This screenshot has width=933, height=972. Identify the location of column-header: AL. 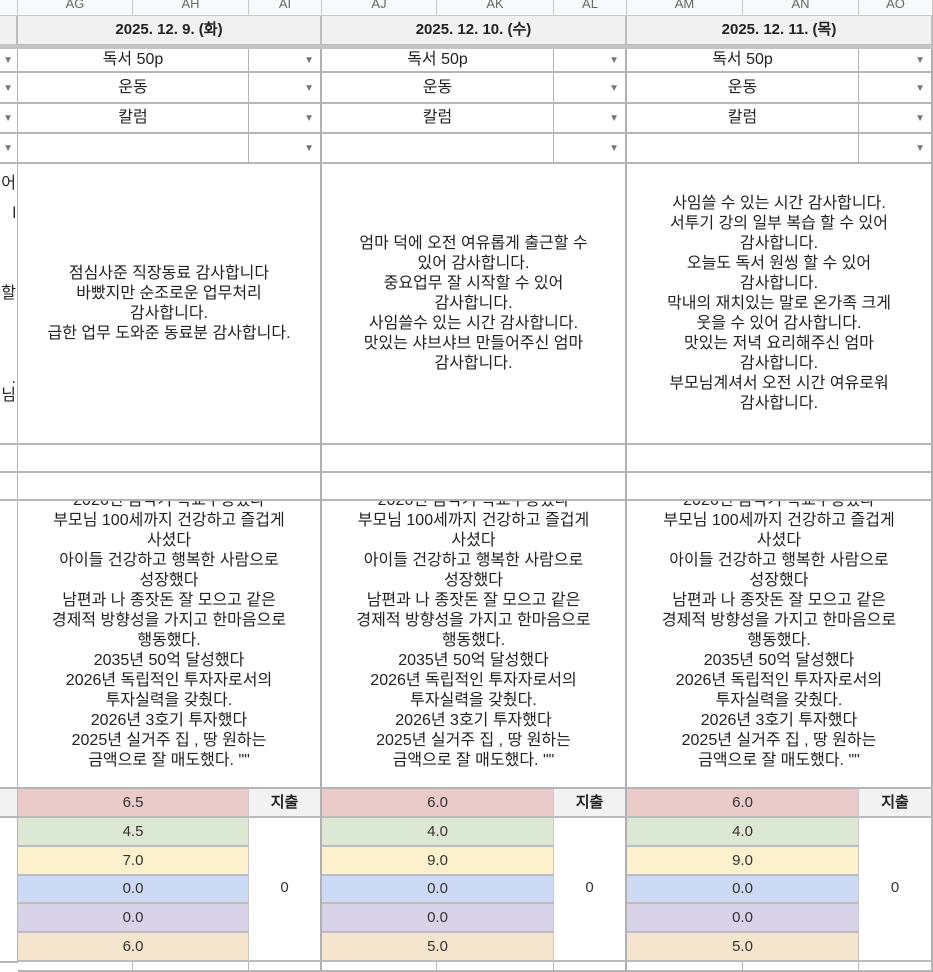
(590, 8).